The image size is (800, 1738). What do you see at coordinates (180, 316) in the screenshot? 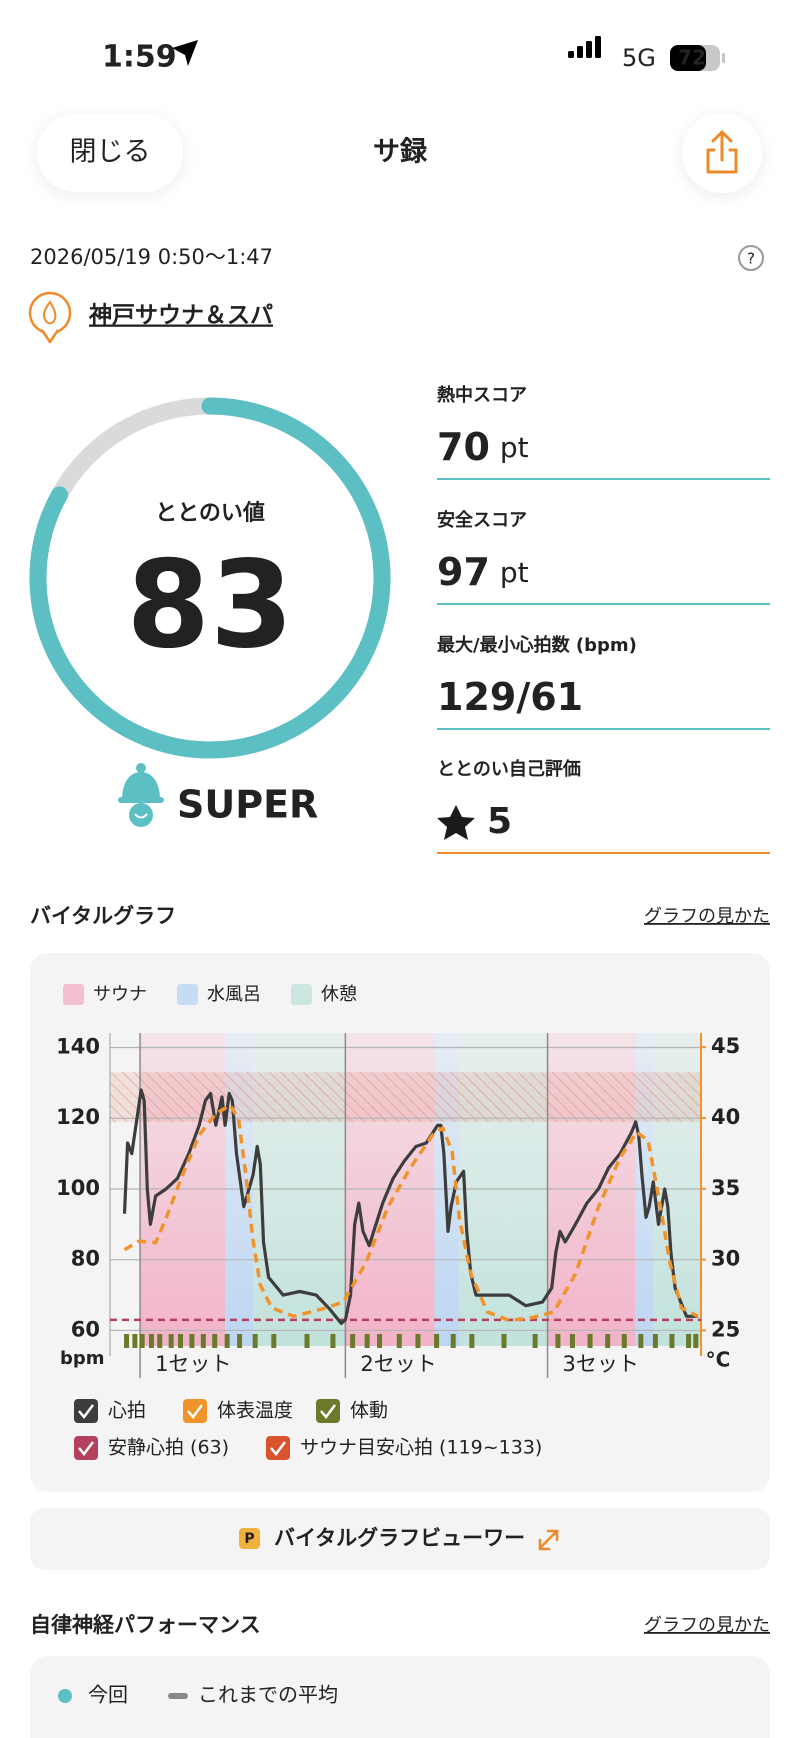
I see `facility-name: 神戸サウナ＆スパ` at bounding box center [180, 316].